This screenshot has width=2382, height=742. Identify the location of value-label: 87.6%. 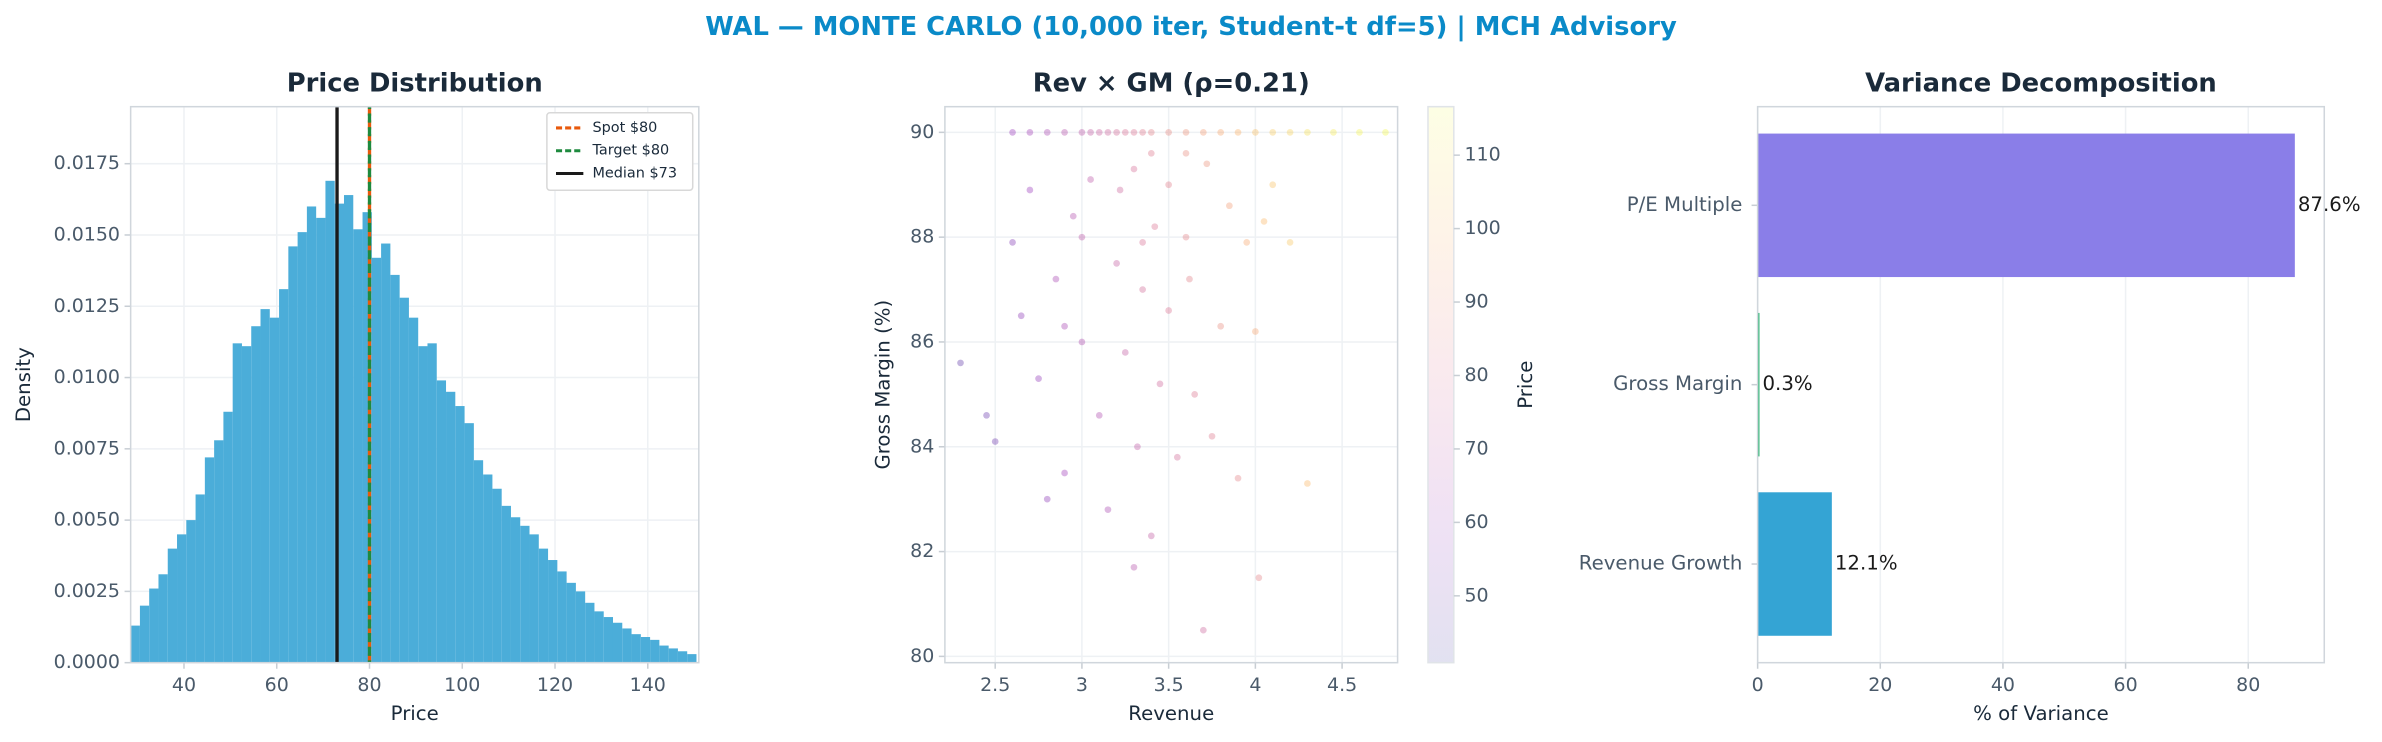
(2329, 204).